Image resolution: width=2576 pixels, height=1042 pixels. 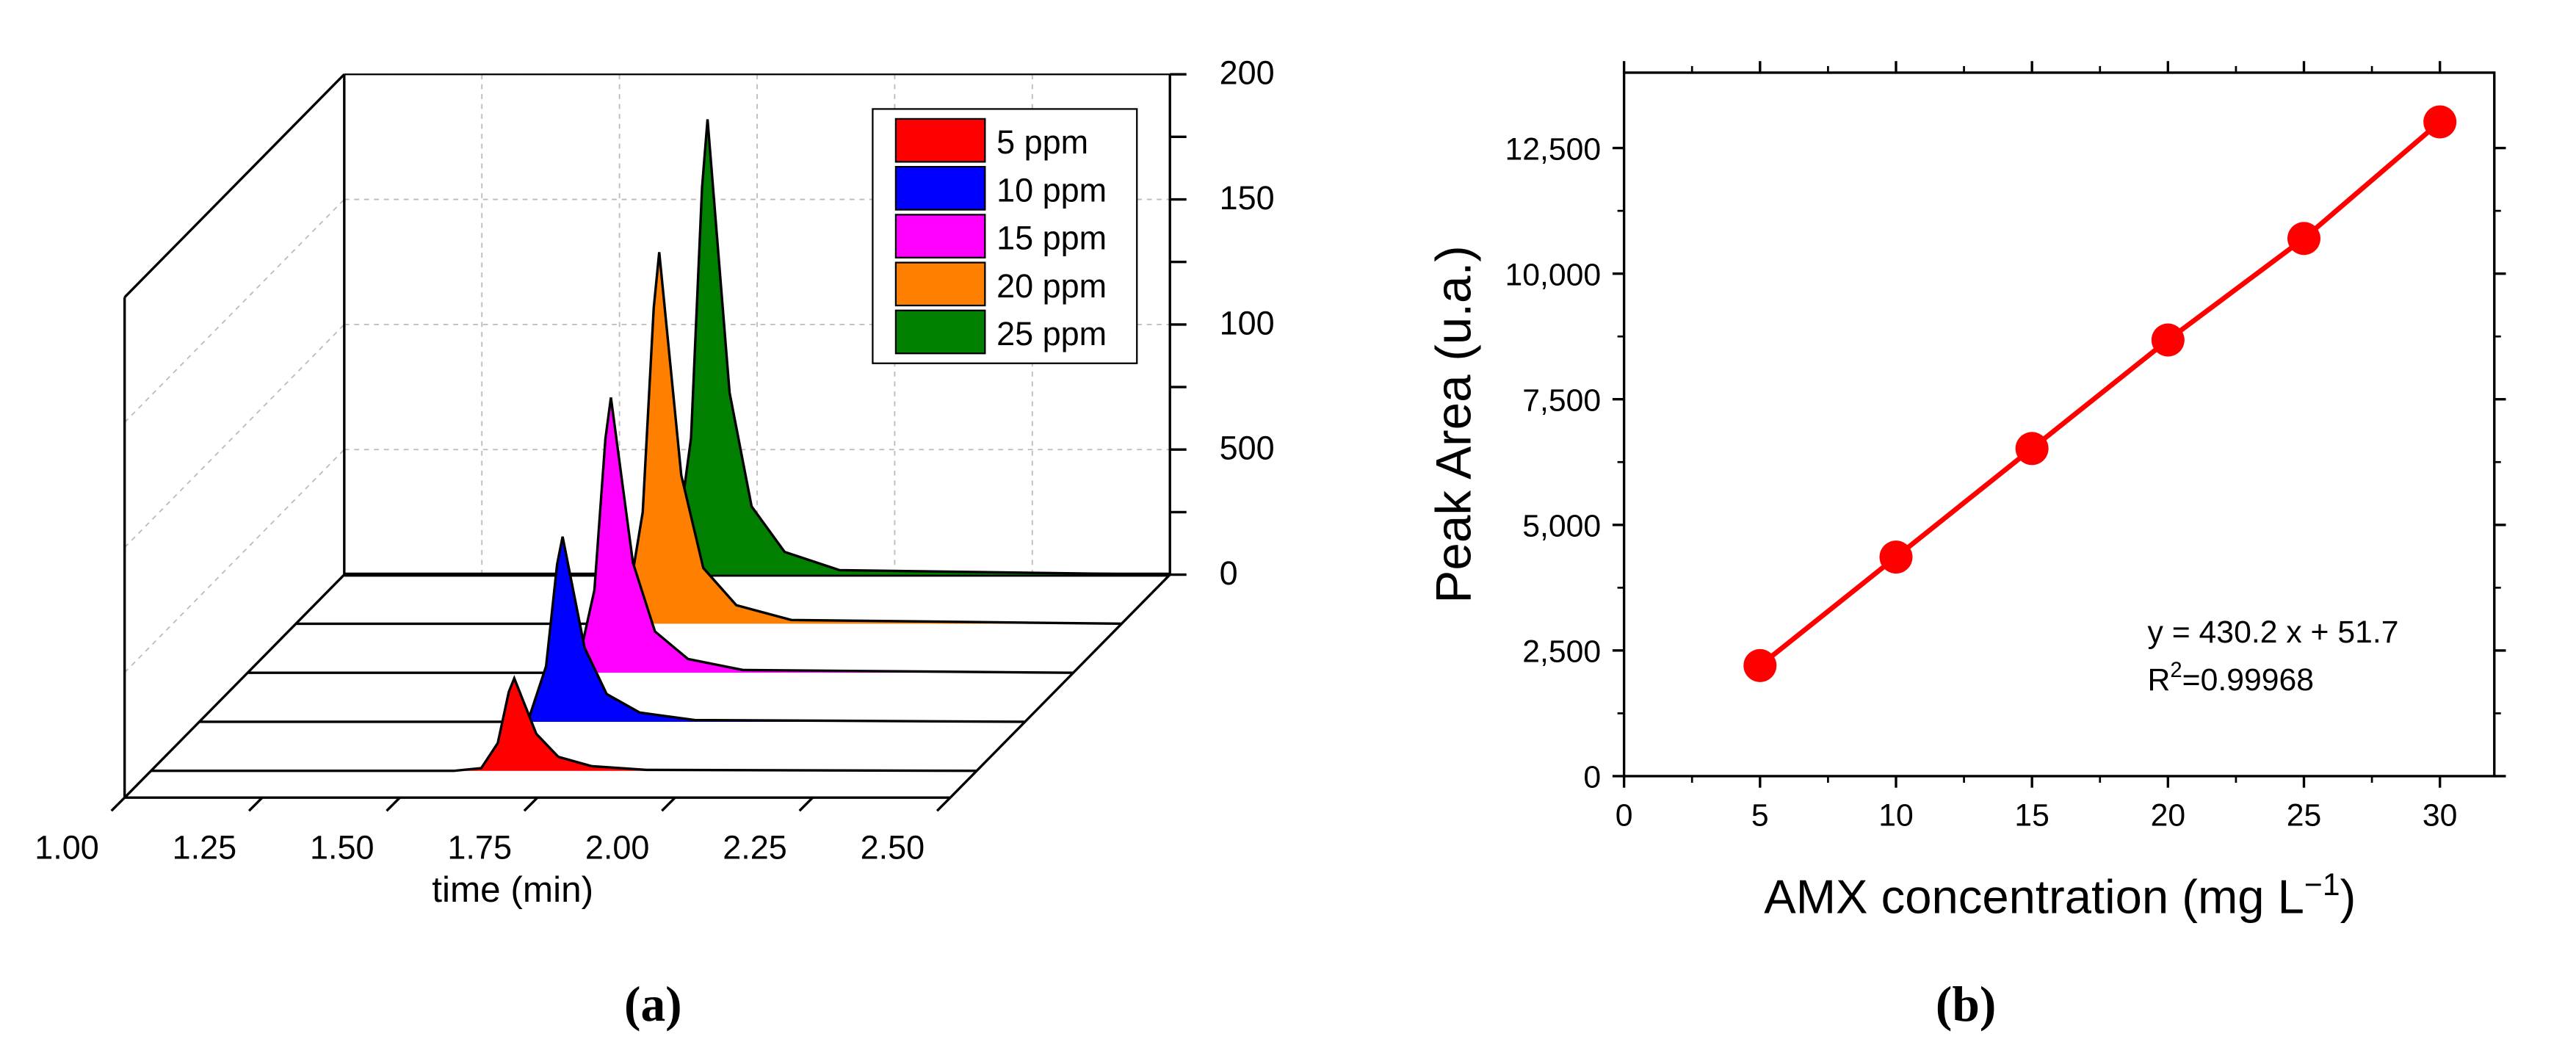 I want to click on y-axis-label: Peak Area (u.a.), so click(x=1453, y=424).